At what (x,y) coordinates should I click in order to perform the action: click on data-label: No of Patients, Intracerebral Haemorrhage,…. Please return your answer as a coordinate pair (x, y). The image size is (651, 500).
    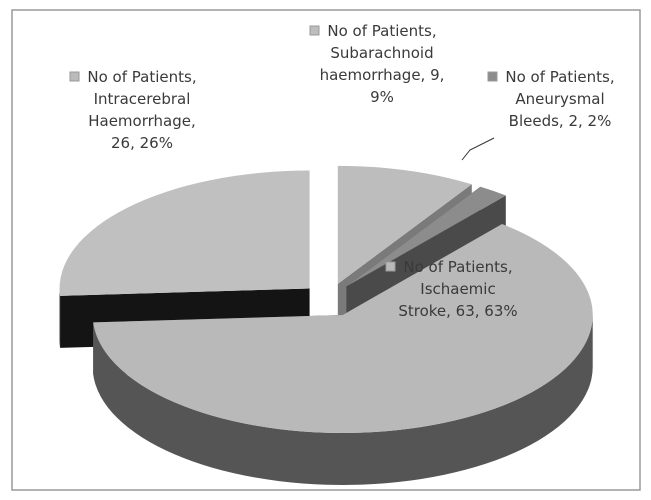
    Looking at the image, I should click on (141, 110).